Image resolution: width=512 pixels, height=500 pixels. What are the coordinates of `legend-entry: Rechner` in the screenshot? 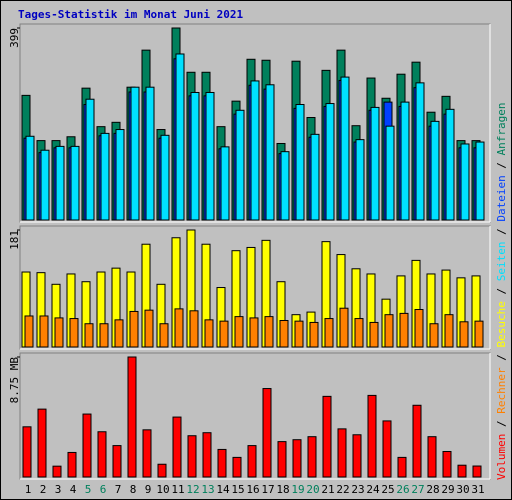 It's located at (501, 390).